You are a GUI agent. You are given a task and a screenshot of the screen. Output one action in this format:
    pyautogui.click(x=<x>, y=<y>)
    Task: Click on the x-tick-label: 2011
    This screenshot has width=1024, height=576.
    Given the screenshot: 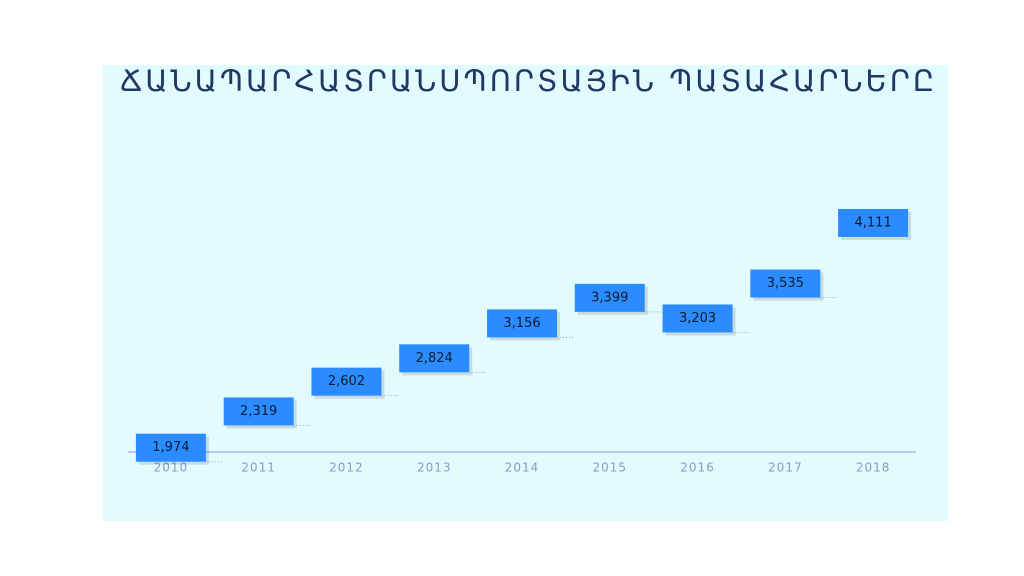 What is the action you would take?
    pyautogui.click(x=258, y=468)
    